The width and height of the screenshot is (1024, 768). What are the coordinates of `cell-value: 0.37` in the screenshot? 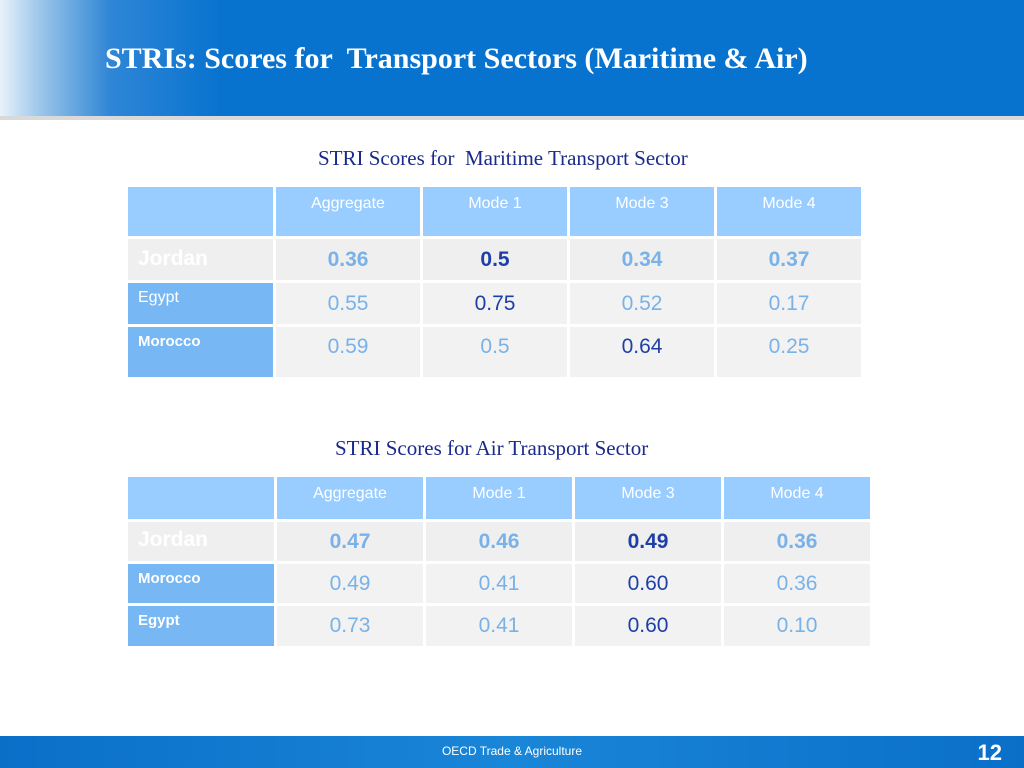 It's located at (789, 259).